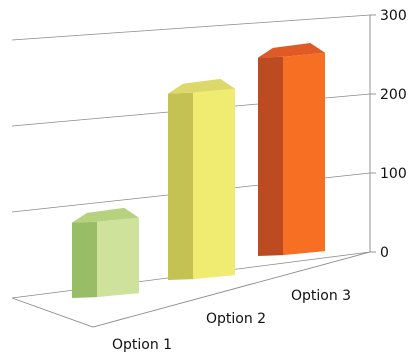  What do you see at coordinates (393, 16) in the screenshot?
I see `y-tick-label: 300` at bounding box center [393, 16].